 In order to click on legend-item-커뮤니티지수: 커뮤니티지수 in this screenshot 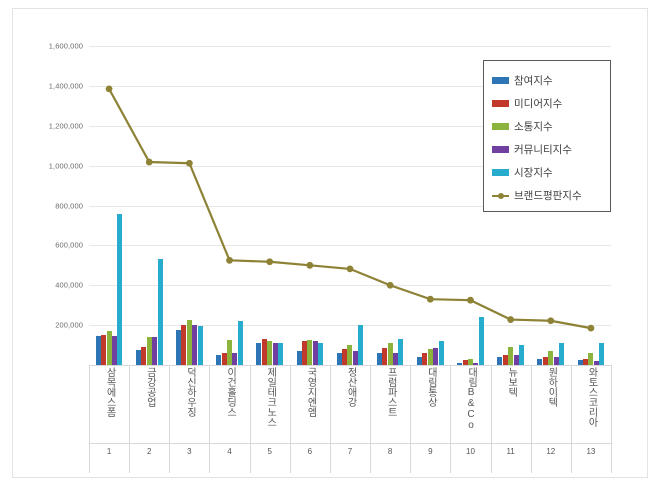, I will do `click(548, 149)`.